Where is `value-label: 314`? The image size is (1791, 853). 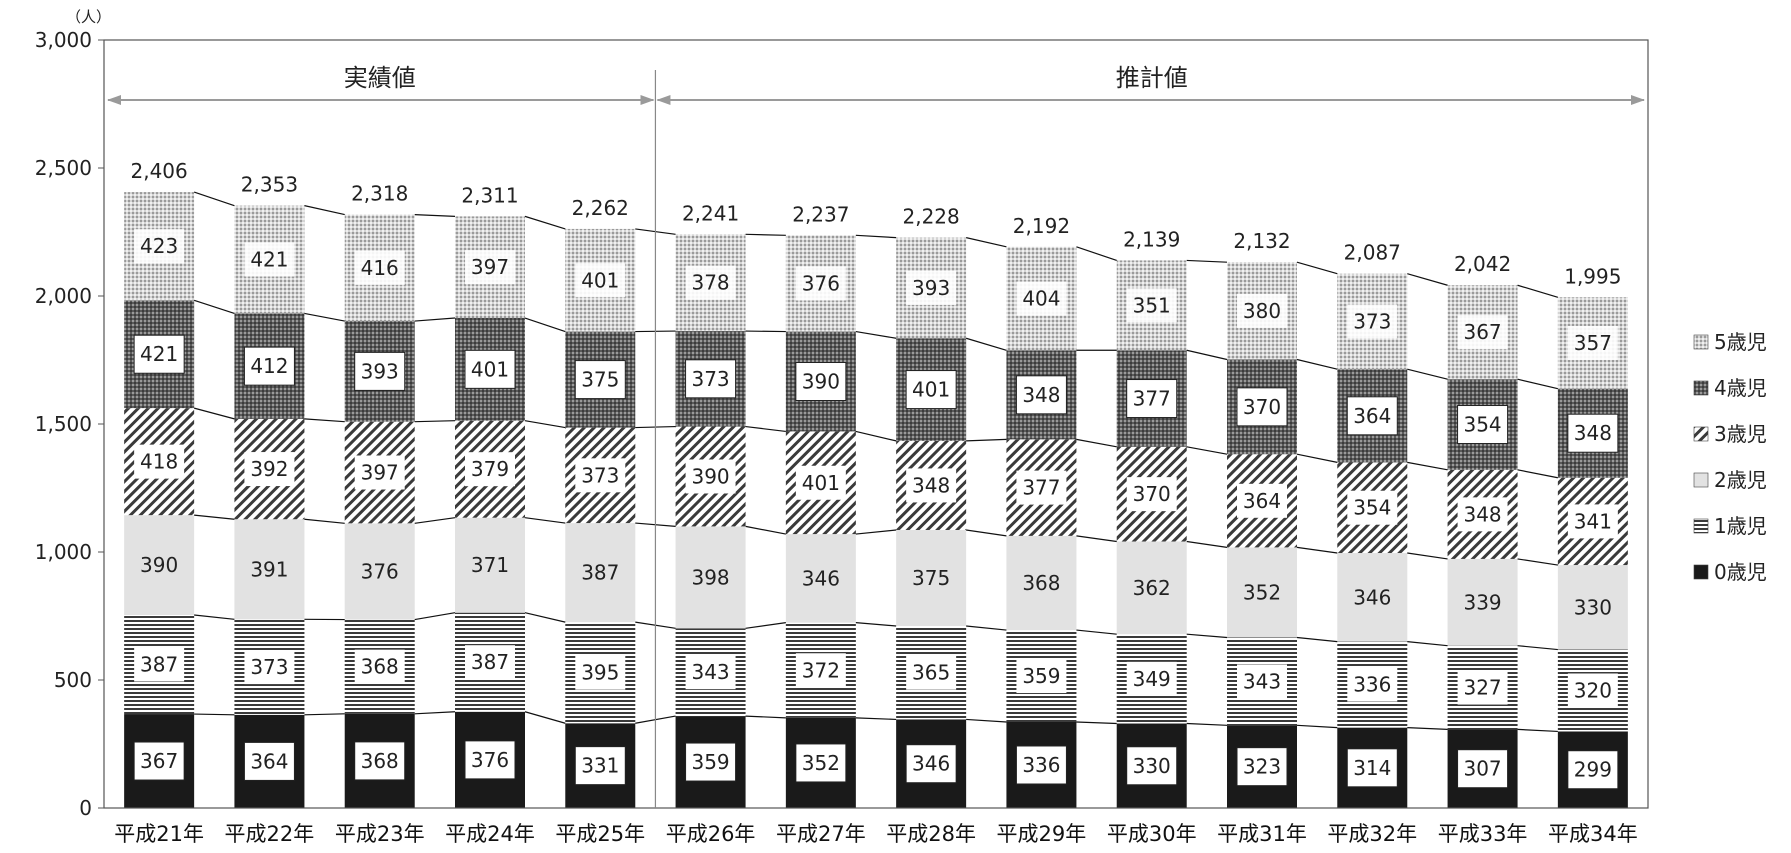
value-label: 314 is located at coordinates (1372, 768).